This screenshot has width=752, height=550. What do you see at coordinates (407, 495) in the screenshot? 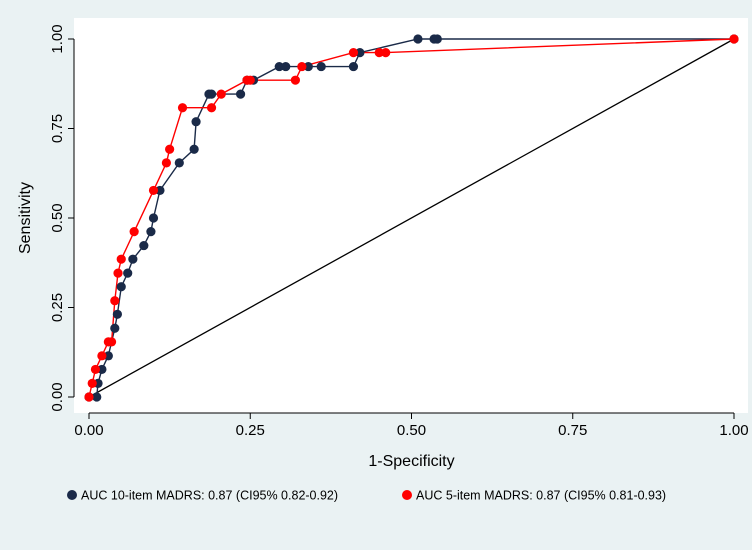
I see `legend-marker-5-item` at bounding box center [407, 495].